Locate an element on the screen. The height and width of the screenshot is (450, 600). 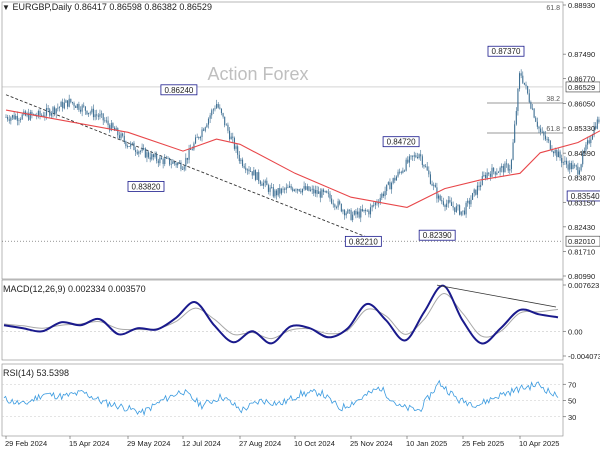
x-tick-label-2: 29 May 2024 is located at coordinates (148, 443).